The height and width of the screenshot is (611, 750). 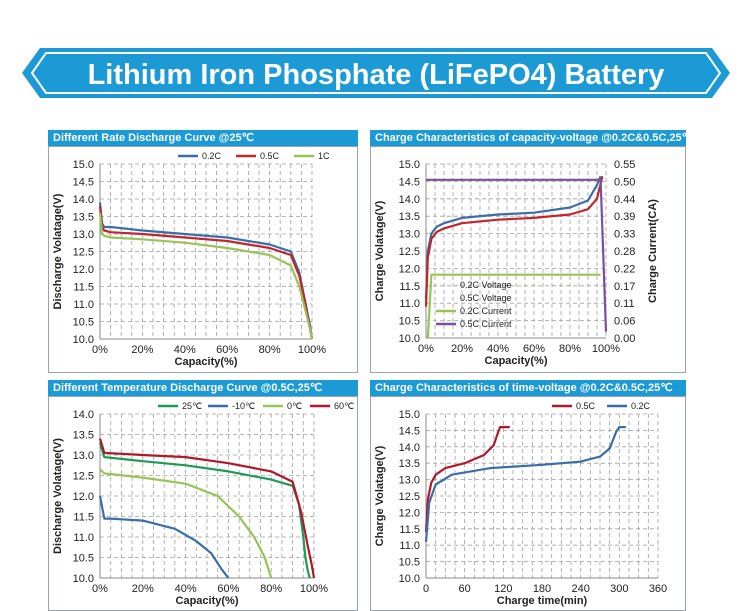 What do you see at coordinates (624, 235) in the screenshot?
I see `y2-tick-label: 0.33` at bounding box center [624, 235].